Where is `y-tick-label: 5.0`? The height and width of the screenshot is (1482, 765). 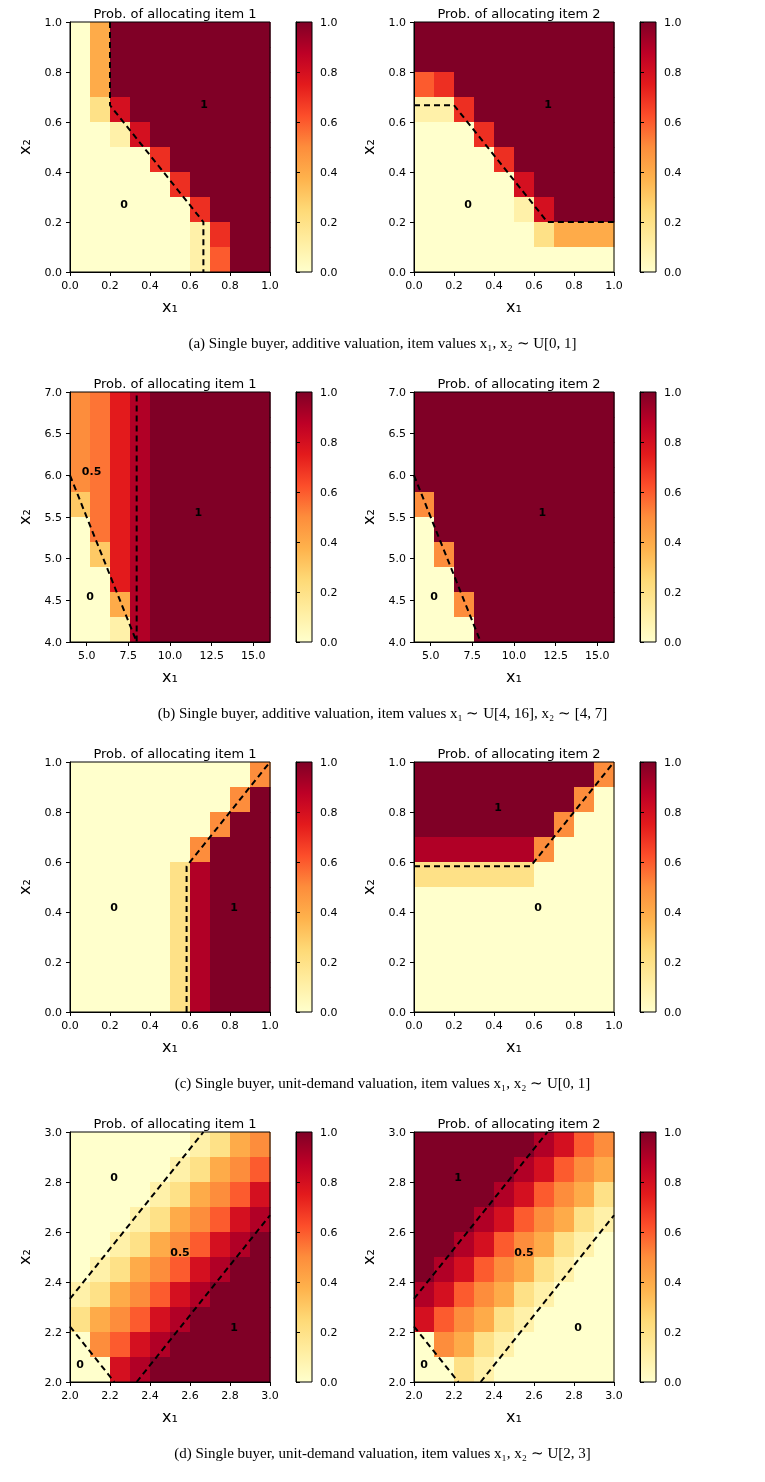
y-tick-label: 5.0 is located at coordinates (397, 559).